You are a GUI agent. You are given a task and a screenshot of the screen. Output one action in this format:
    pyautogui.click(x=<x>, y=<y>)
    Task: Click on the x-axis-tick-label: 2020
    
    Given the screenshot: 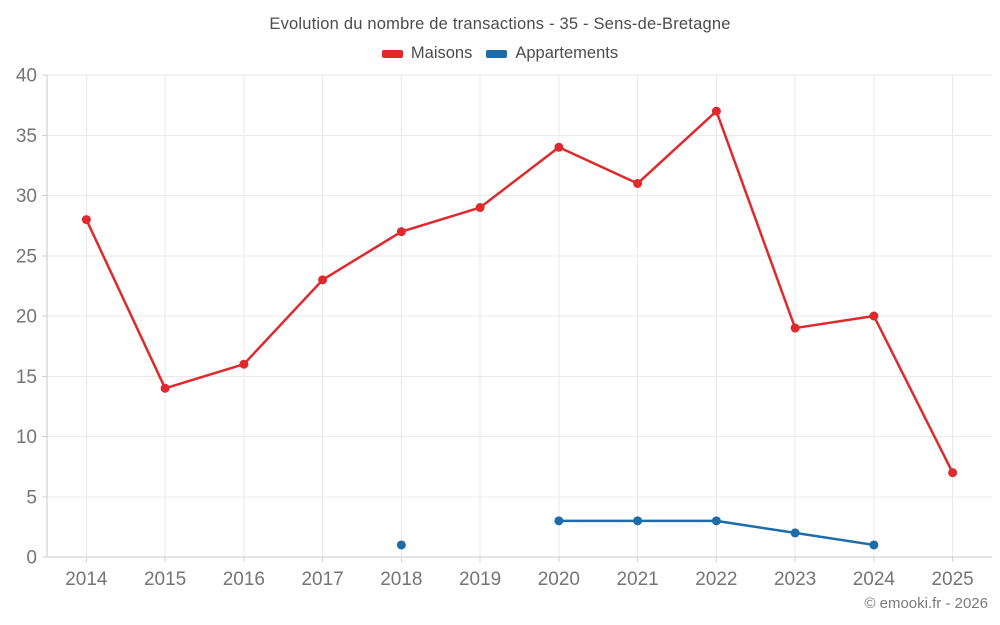 What is the action you would take?
    pyautogui.click(x=559, y=579)
    